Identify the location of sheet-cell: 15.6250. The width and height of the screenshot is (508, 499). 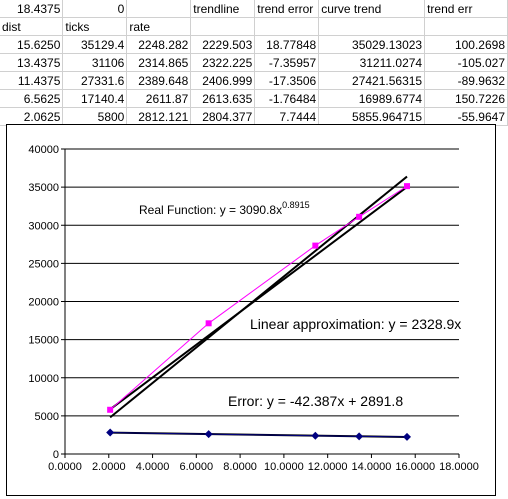
(32, 44).